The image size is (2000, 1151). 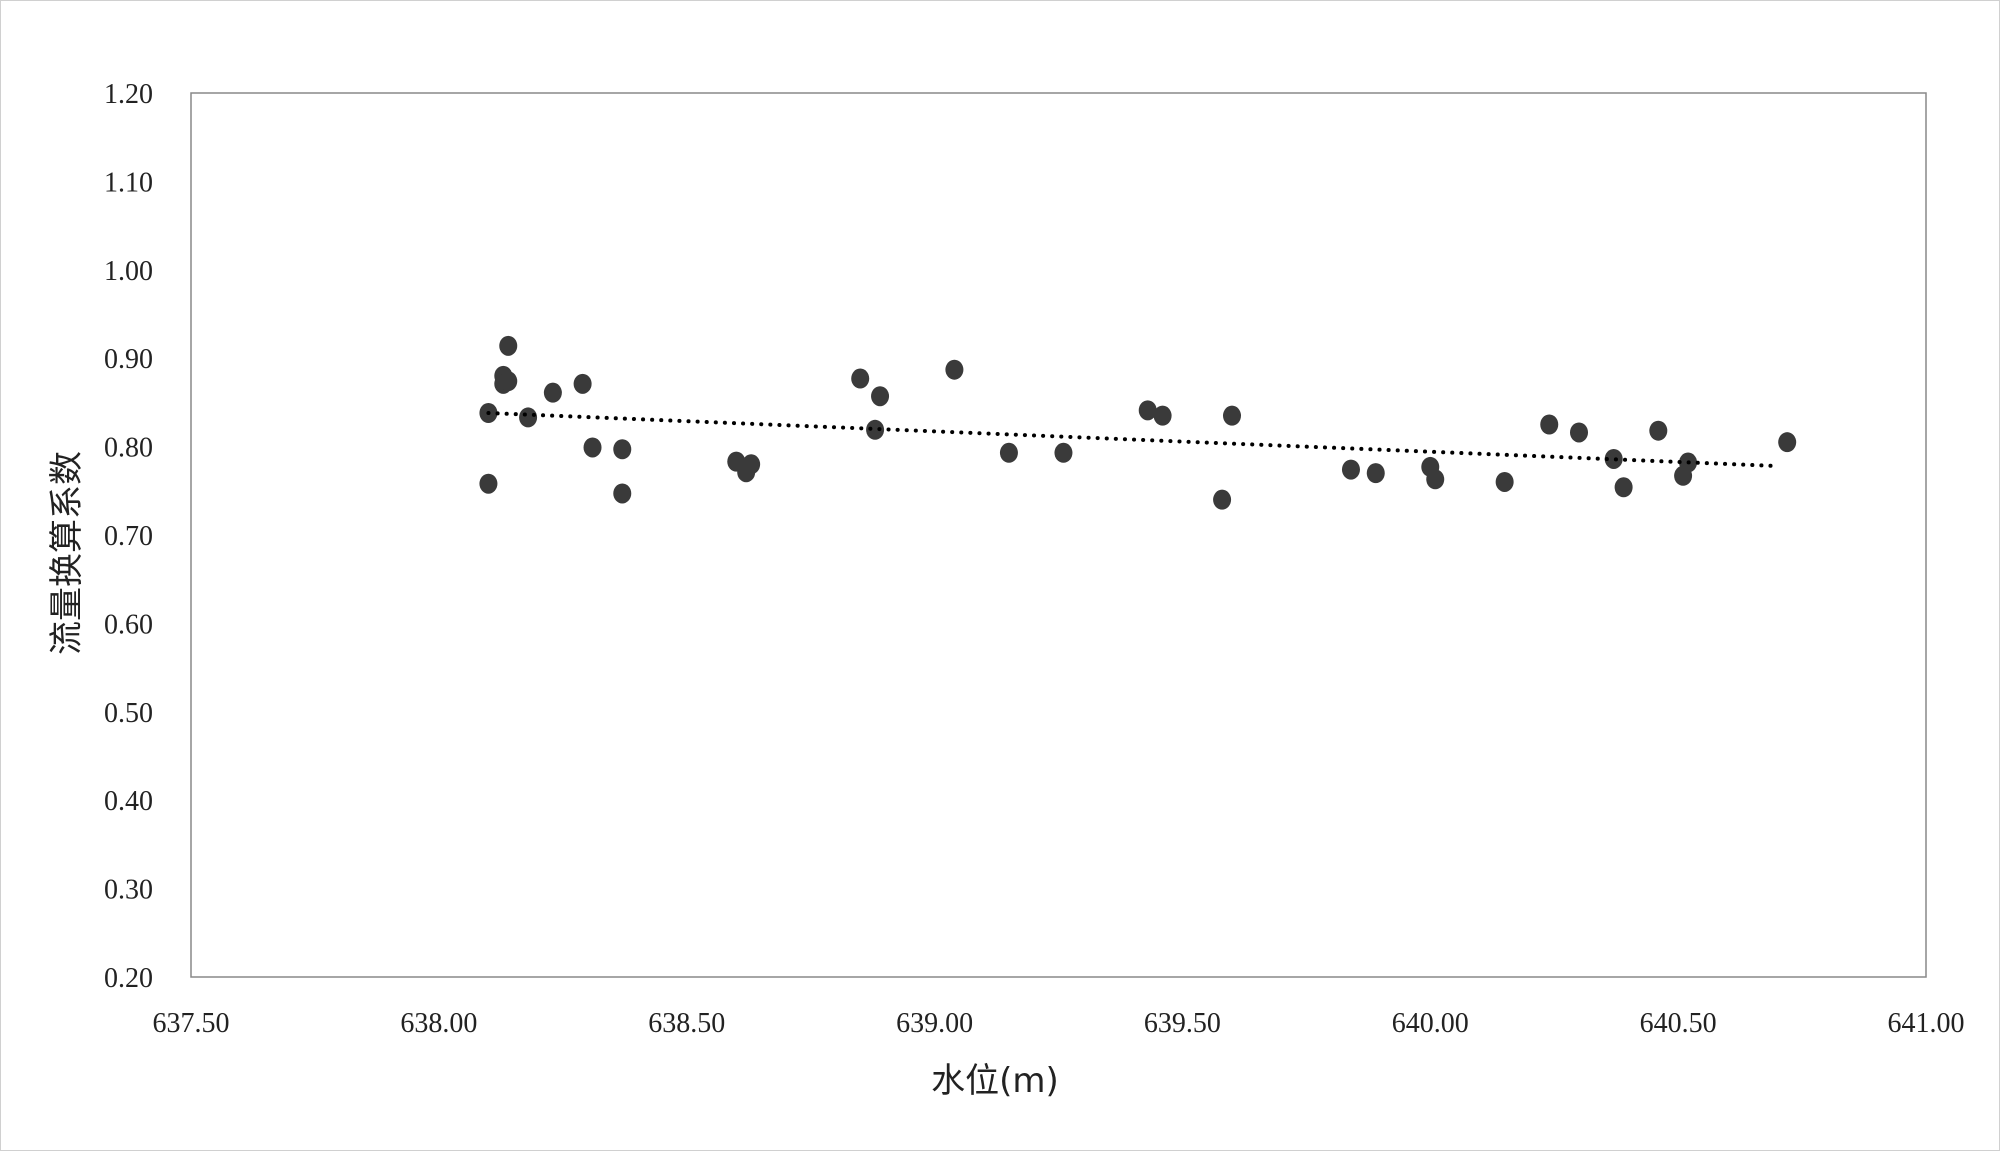 What do you see at coordinates (1430, 1023) in the screenshot?
I see `x-tick-label: 640.00` at bounding box center [1430, 1023].